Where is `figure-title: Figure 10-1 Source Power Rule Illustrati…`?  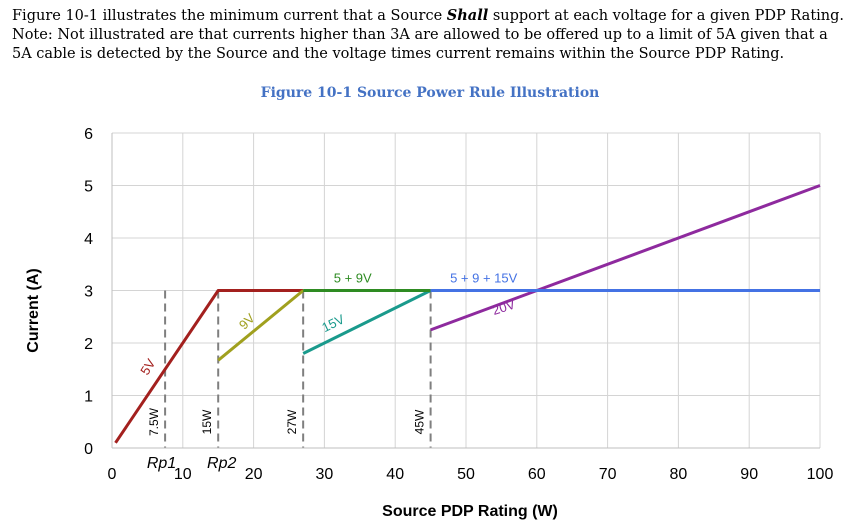 figure-title: Figure 10-1 Source Power Rule Illustrati… is located at coordinates (430, 93).